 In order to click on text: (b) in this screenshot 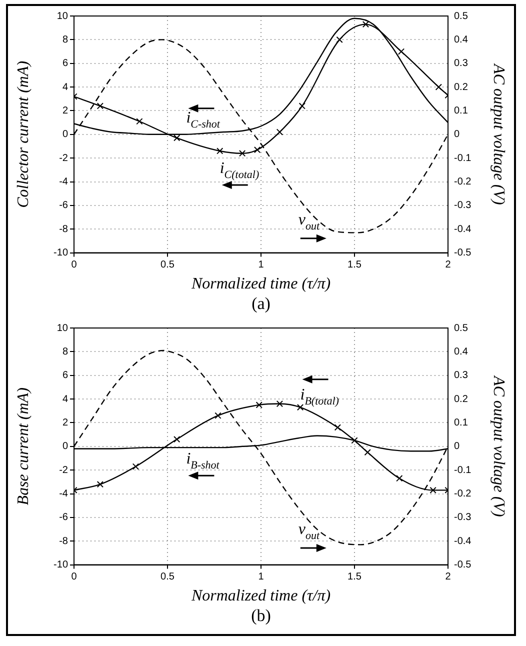, I will do `click(261, 616)`.